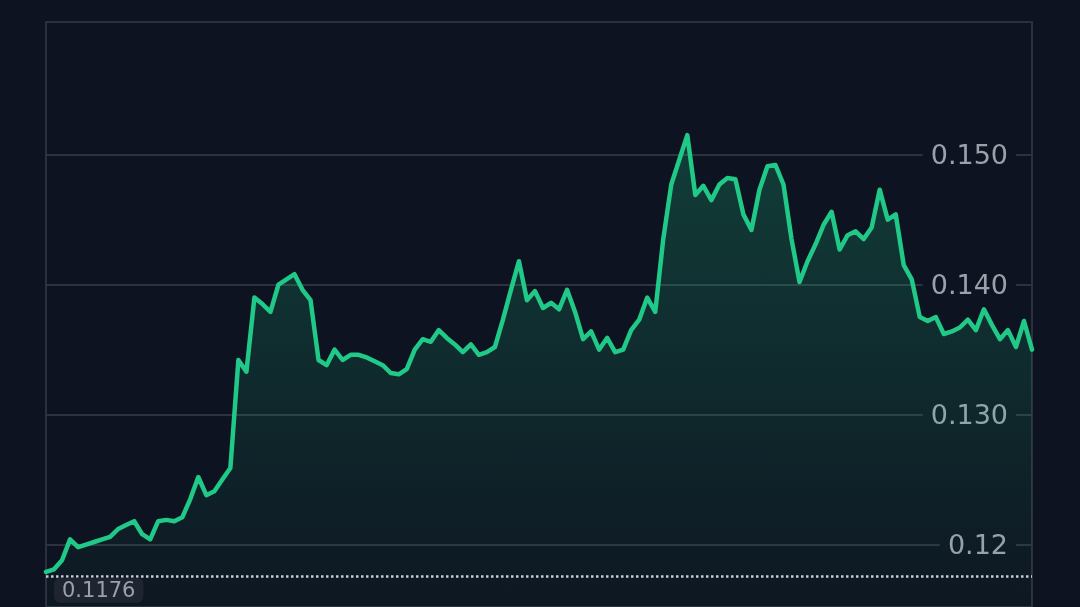 The height and width of the screenshot is (607, 1080). I want to click on y-tick-label: 0.130, so click(969, 415).